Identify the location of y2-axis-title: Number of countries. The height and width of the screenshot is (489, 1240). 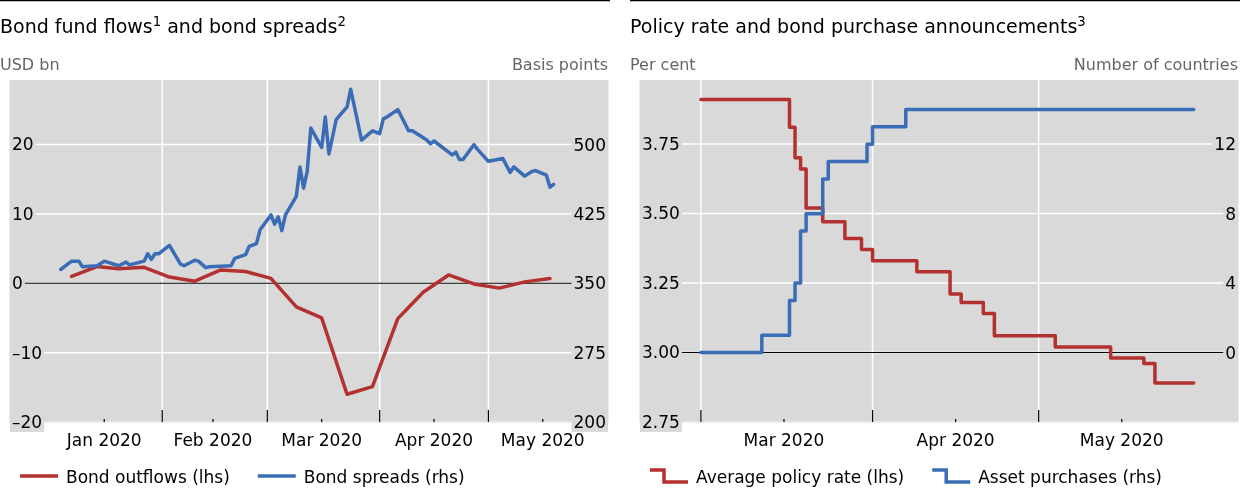
(1155, 64).